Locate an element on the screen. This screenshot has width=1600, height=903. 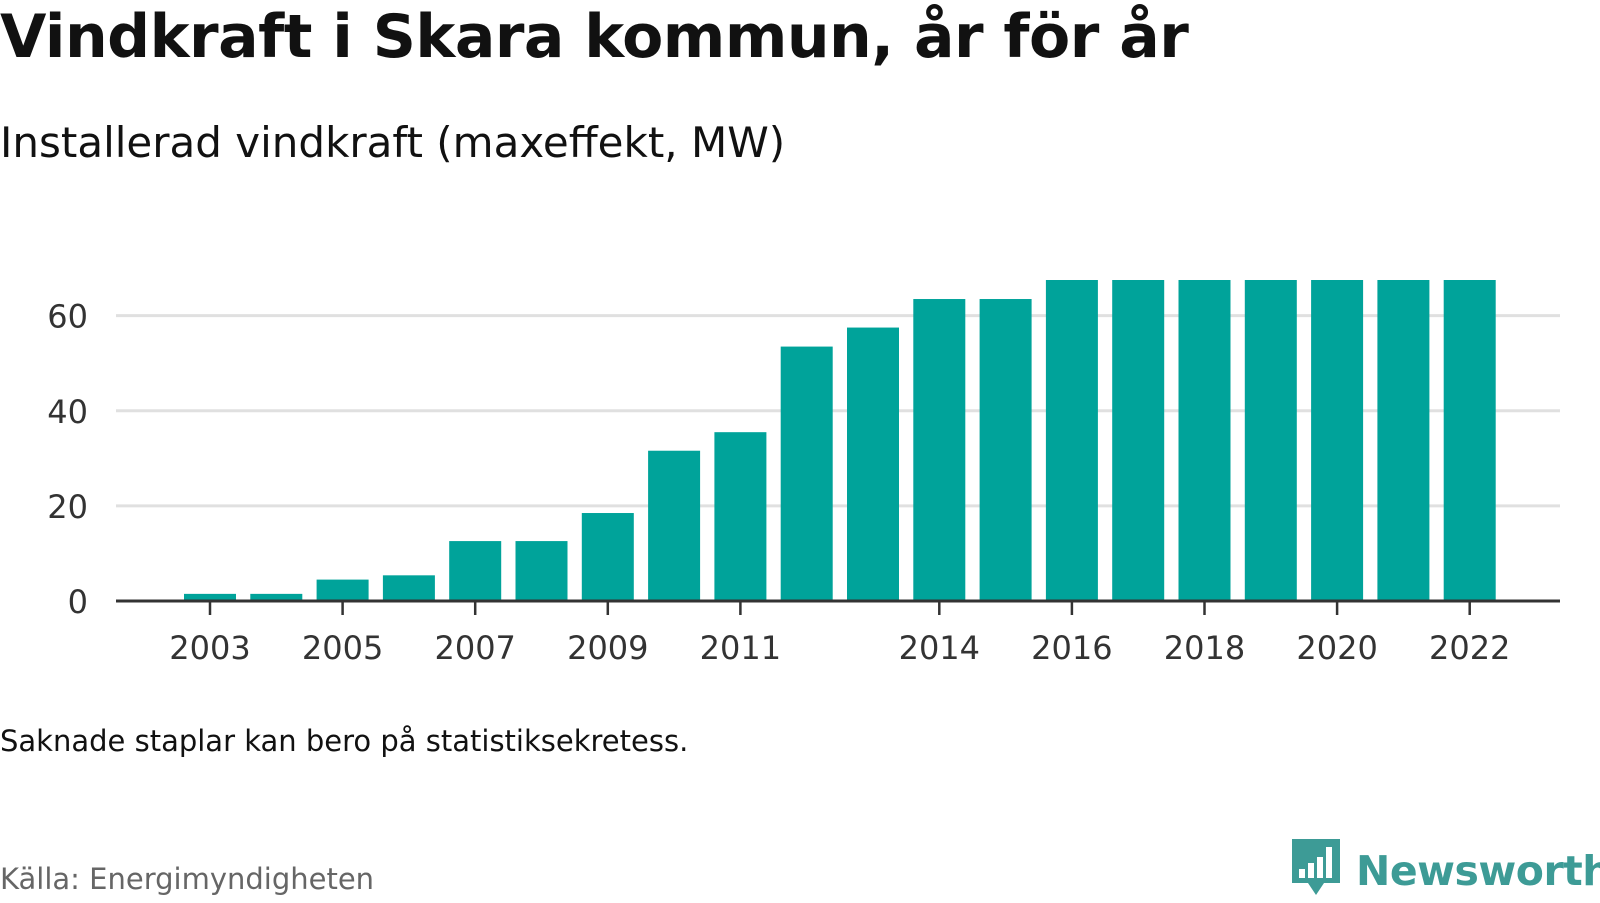
y-tick-label: 0 is located at coordinates (78, 602).